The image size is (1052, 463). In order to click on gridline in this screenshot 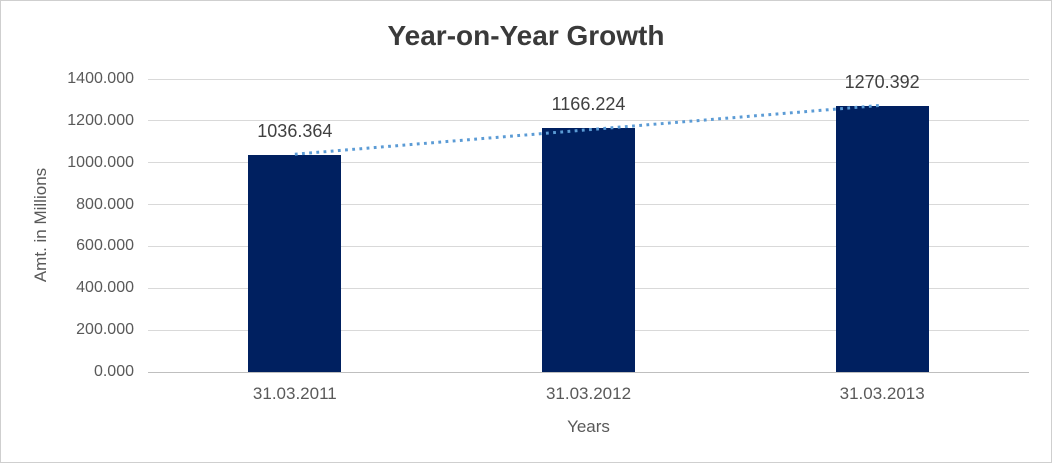, I will do `click(588, 79)`.